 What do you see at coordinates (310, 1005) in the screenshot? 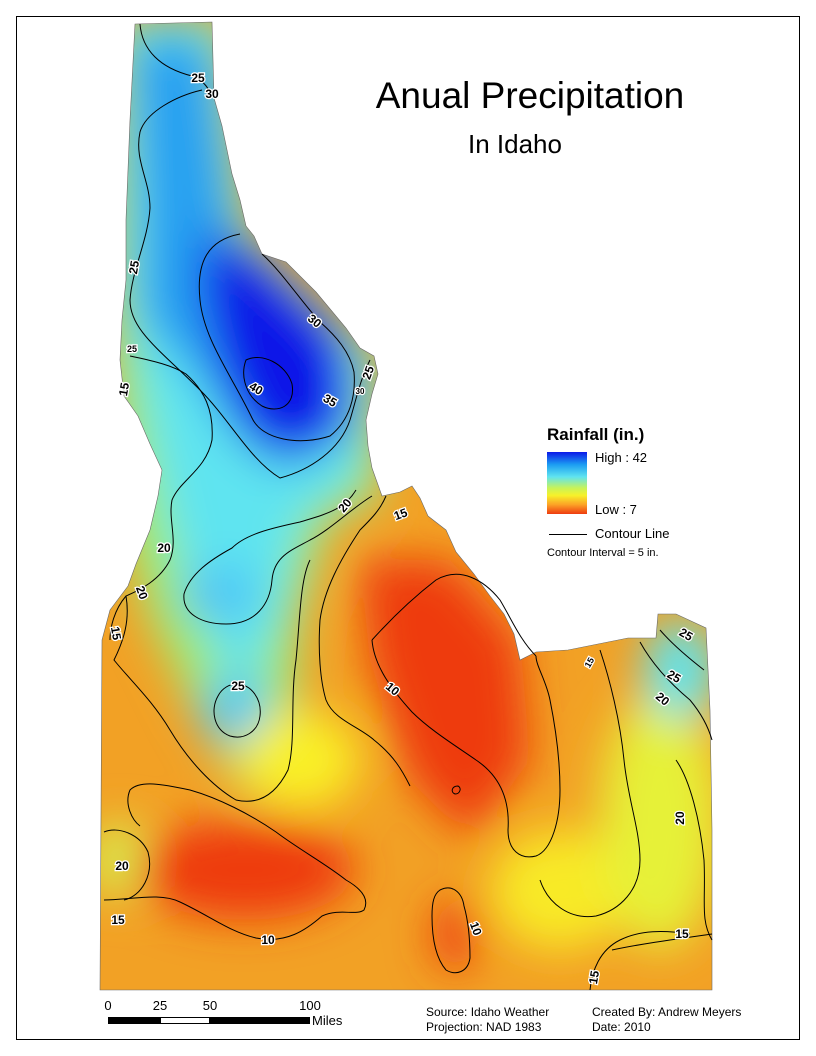
I see `scale-tick: 100` at bounding box center [310, 1005].